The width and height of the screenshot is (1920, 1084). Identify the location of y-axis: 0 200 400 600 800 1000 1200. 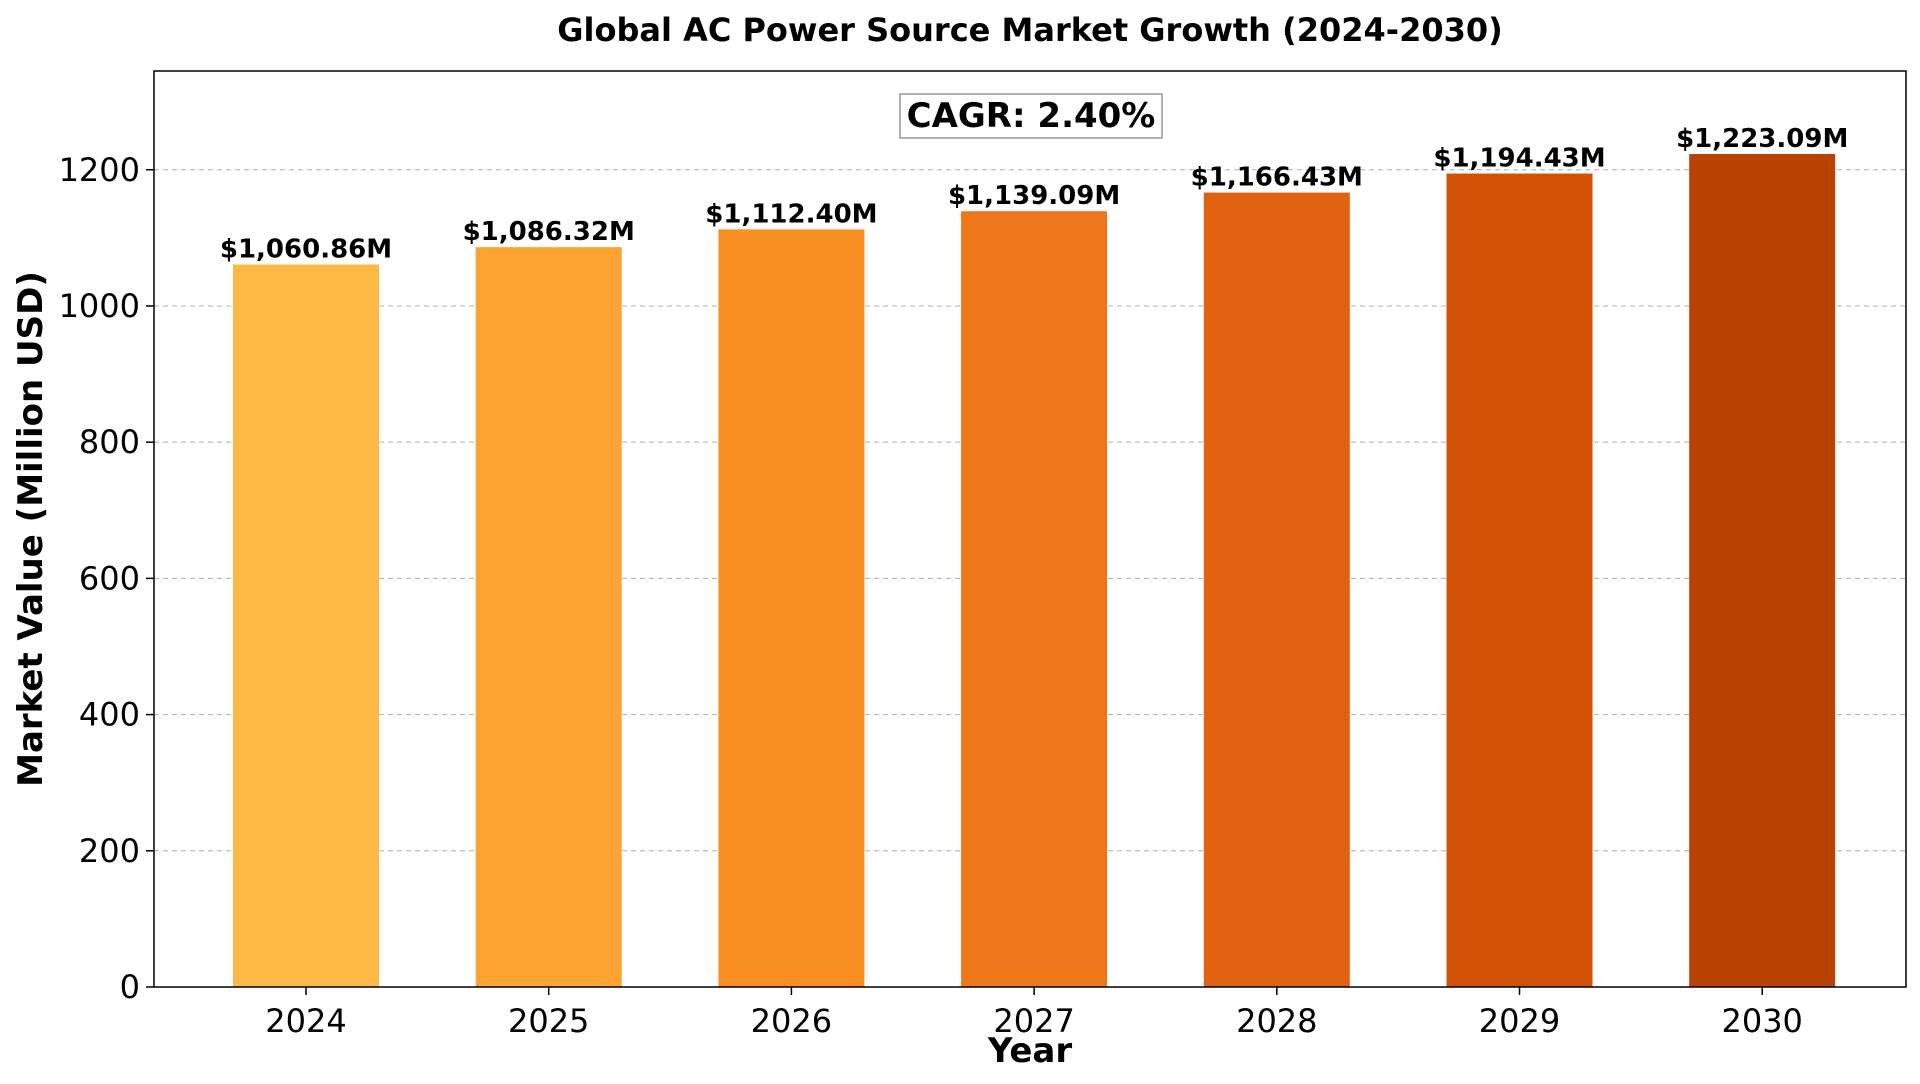
(106, 578).